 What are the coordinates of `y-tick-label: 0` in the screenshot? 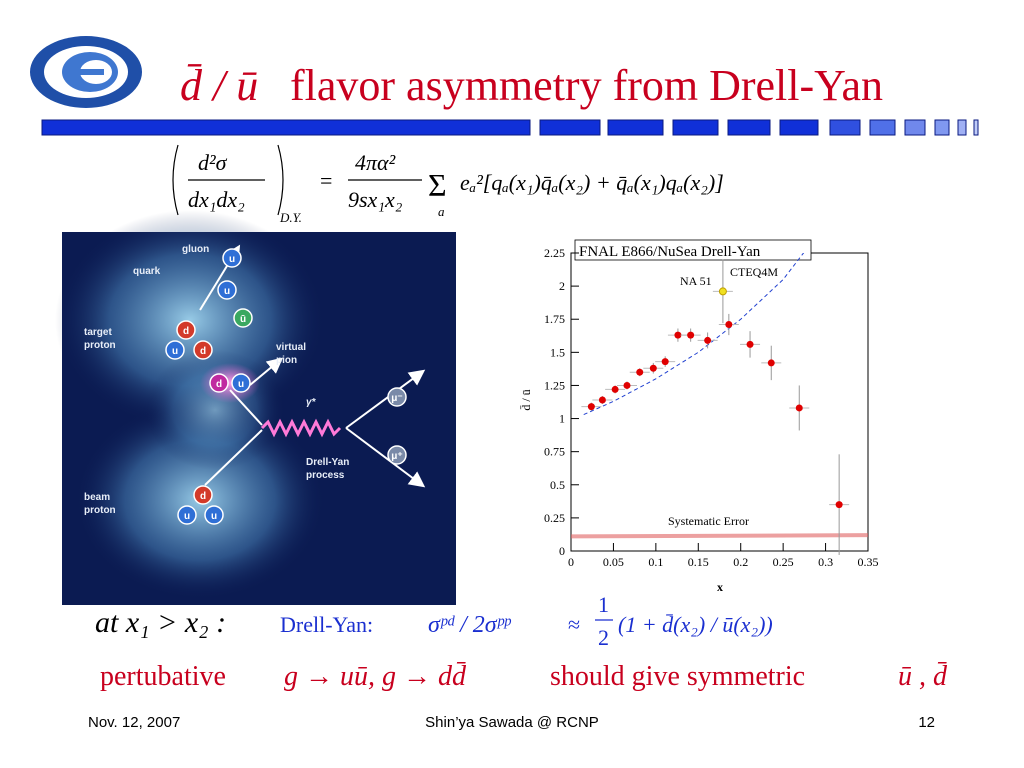 It's located at (562, 551).